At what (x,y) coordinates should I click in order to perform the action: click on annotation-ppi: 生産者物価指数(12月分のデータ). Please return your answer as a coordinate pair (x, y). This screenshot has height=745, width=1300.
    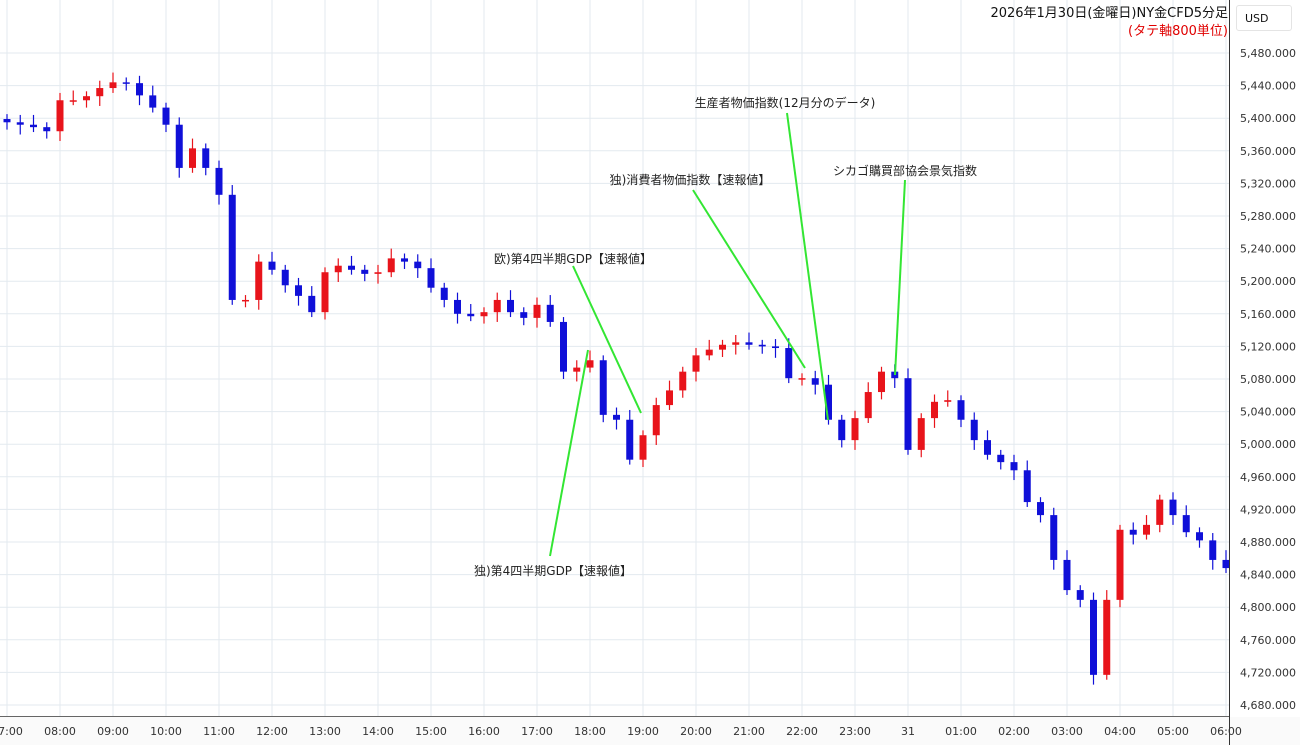
    Looking at the image, I should click on (785, 103).